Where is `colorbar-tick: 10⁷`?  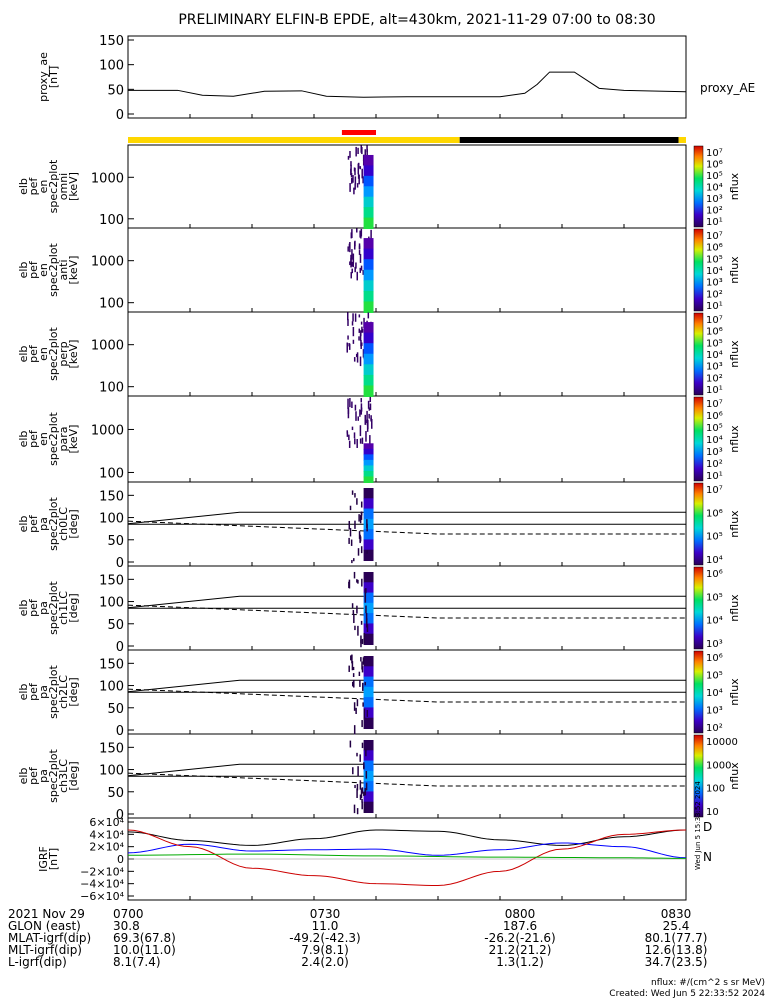
colorbar-tick: 10⁷ is located at coordinates (714, 320).